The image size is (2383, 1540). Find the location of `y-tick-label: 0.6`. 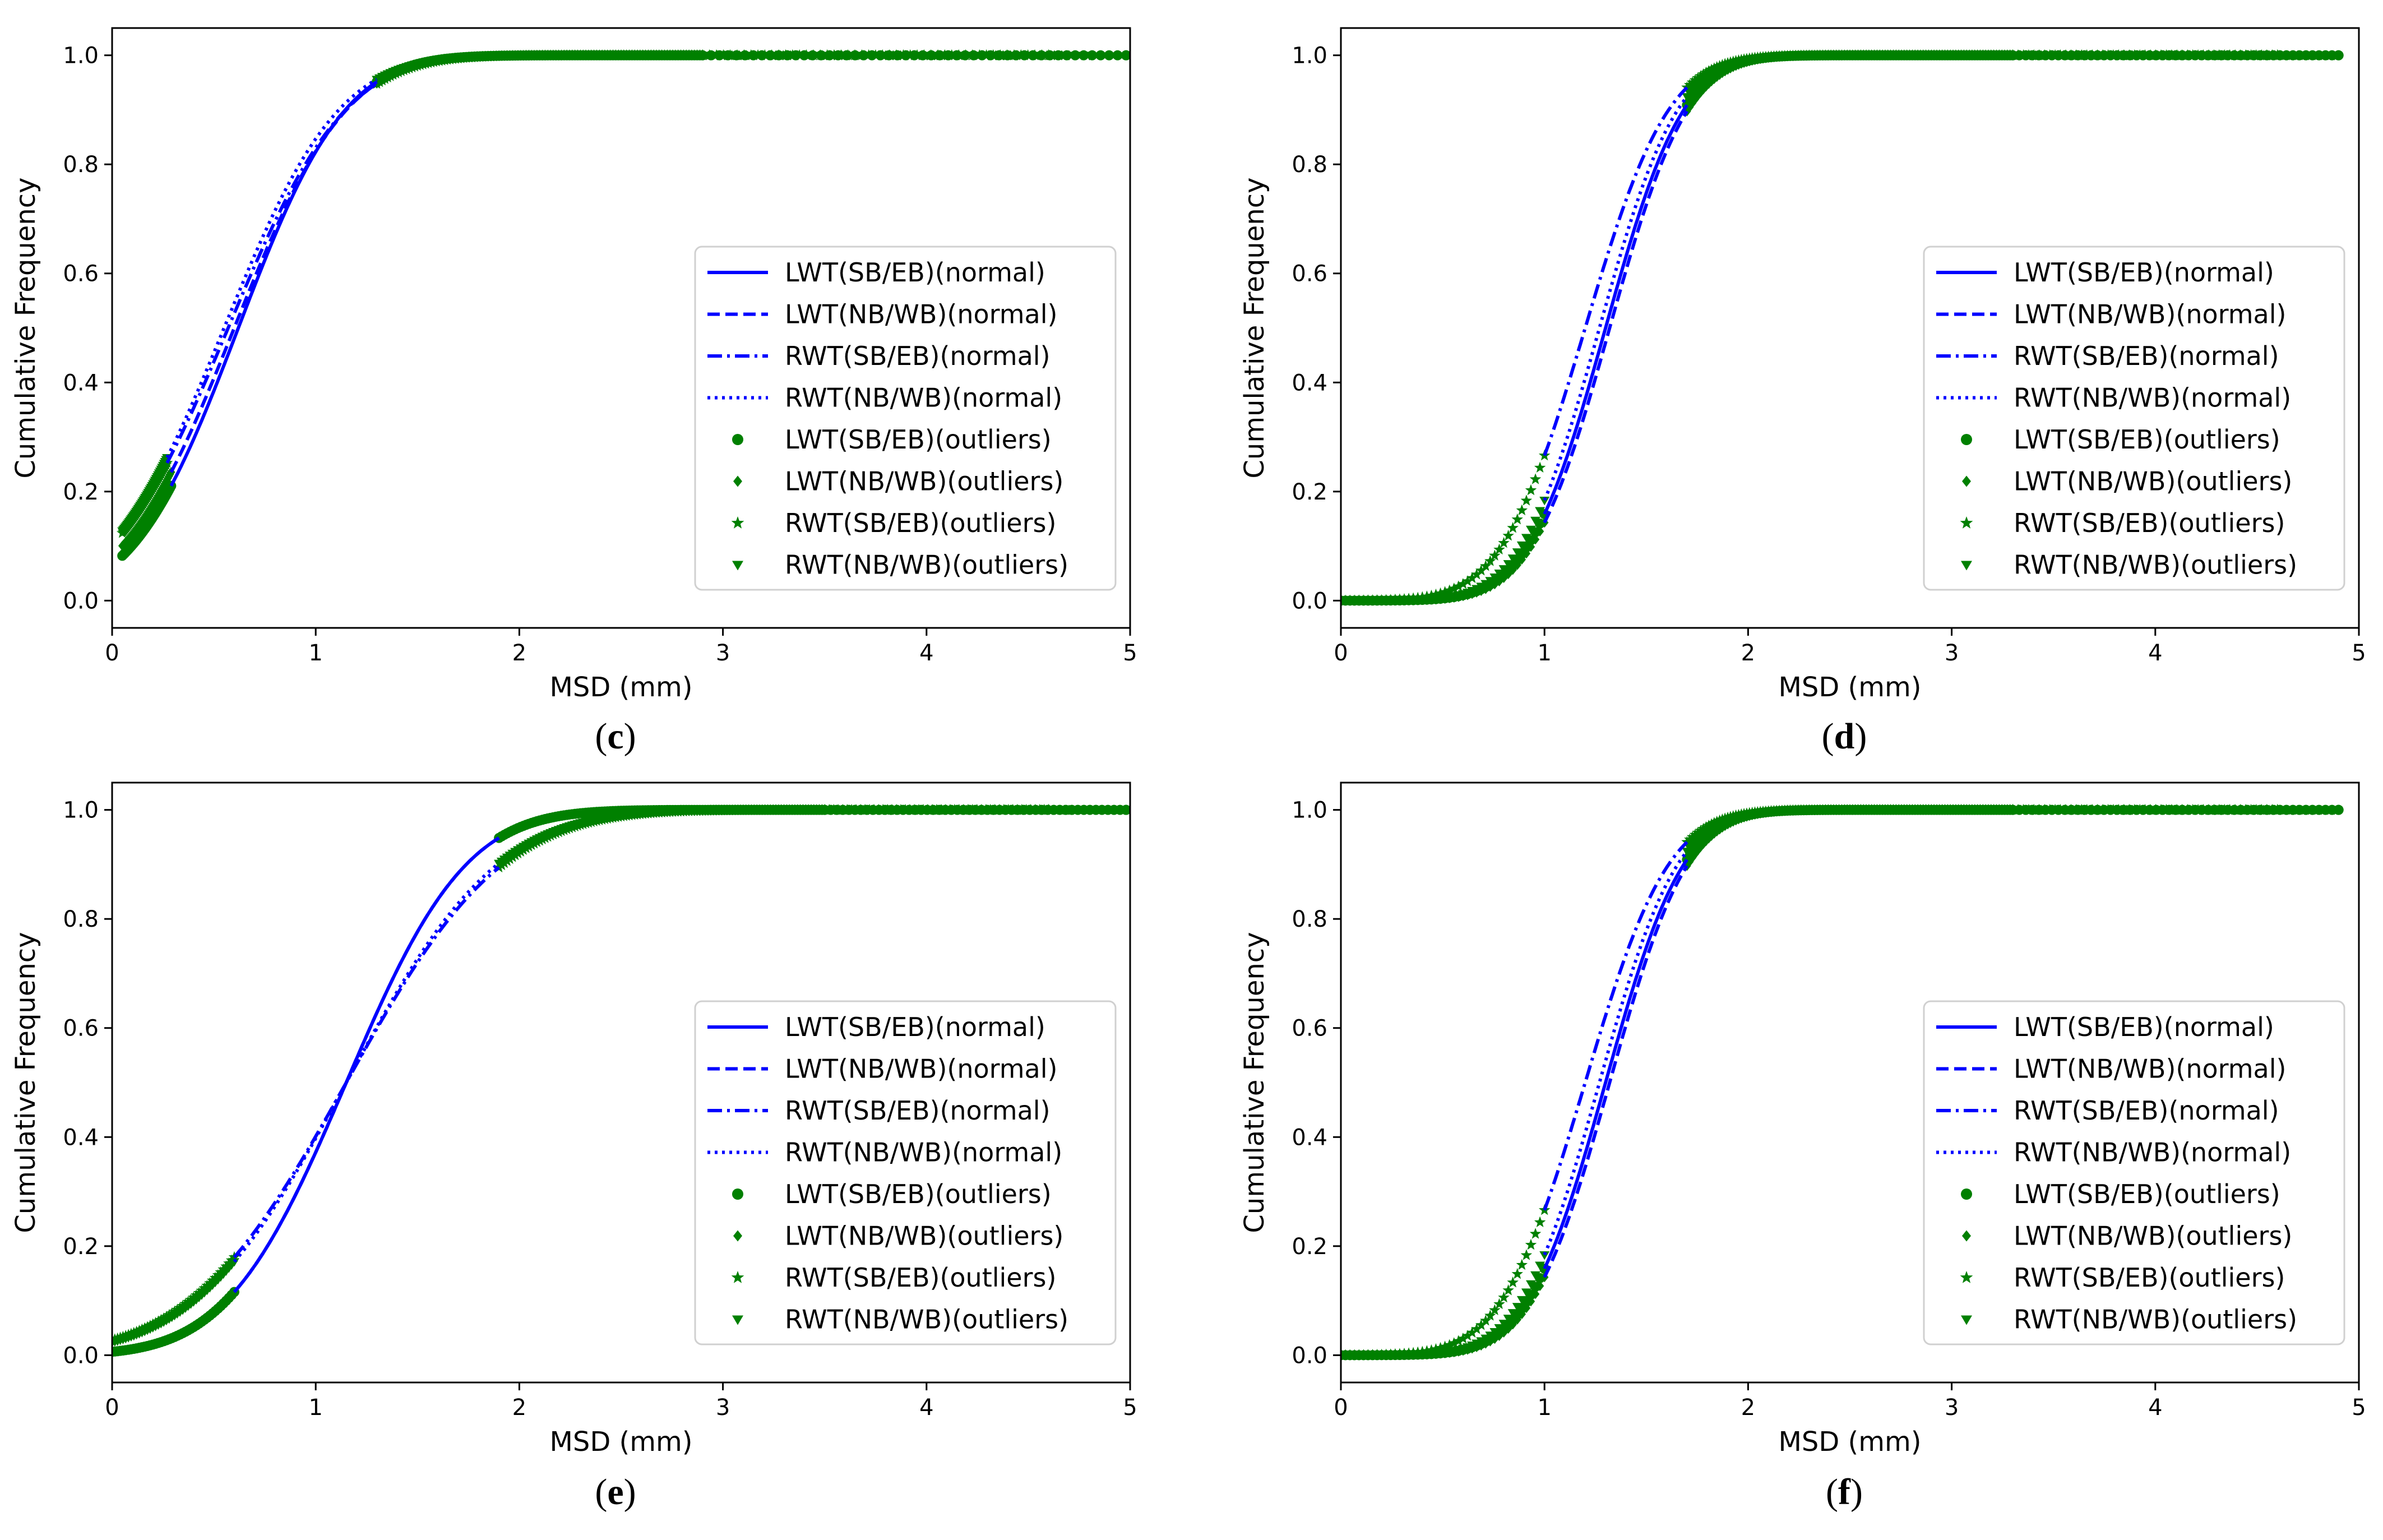

y-tick-label: 0.6 is located at coordinates (81, 274).